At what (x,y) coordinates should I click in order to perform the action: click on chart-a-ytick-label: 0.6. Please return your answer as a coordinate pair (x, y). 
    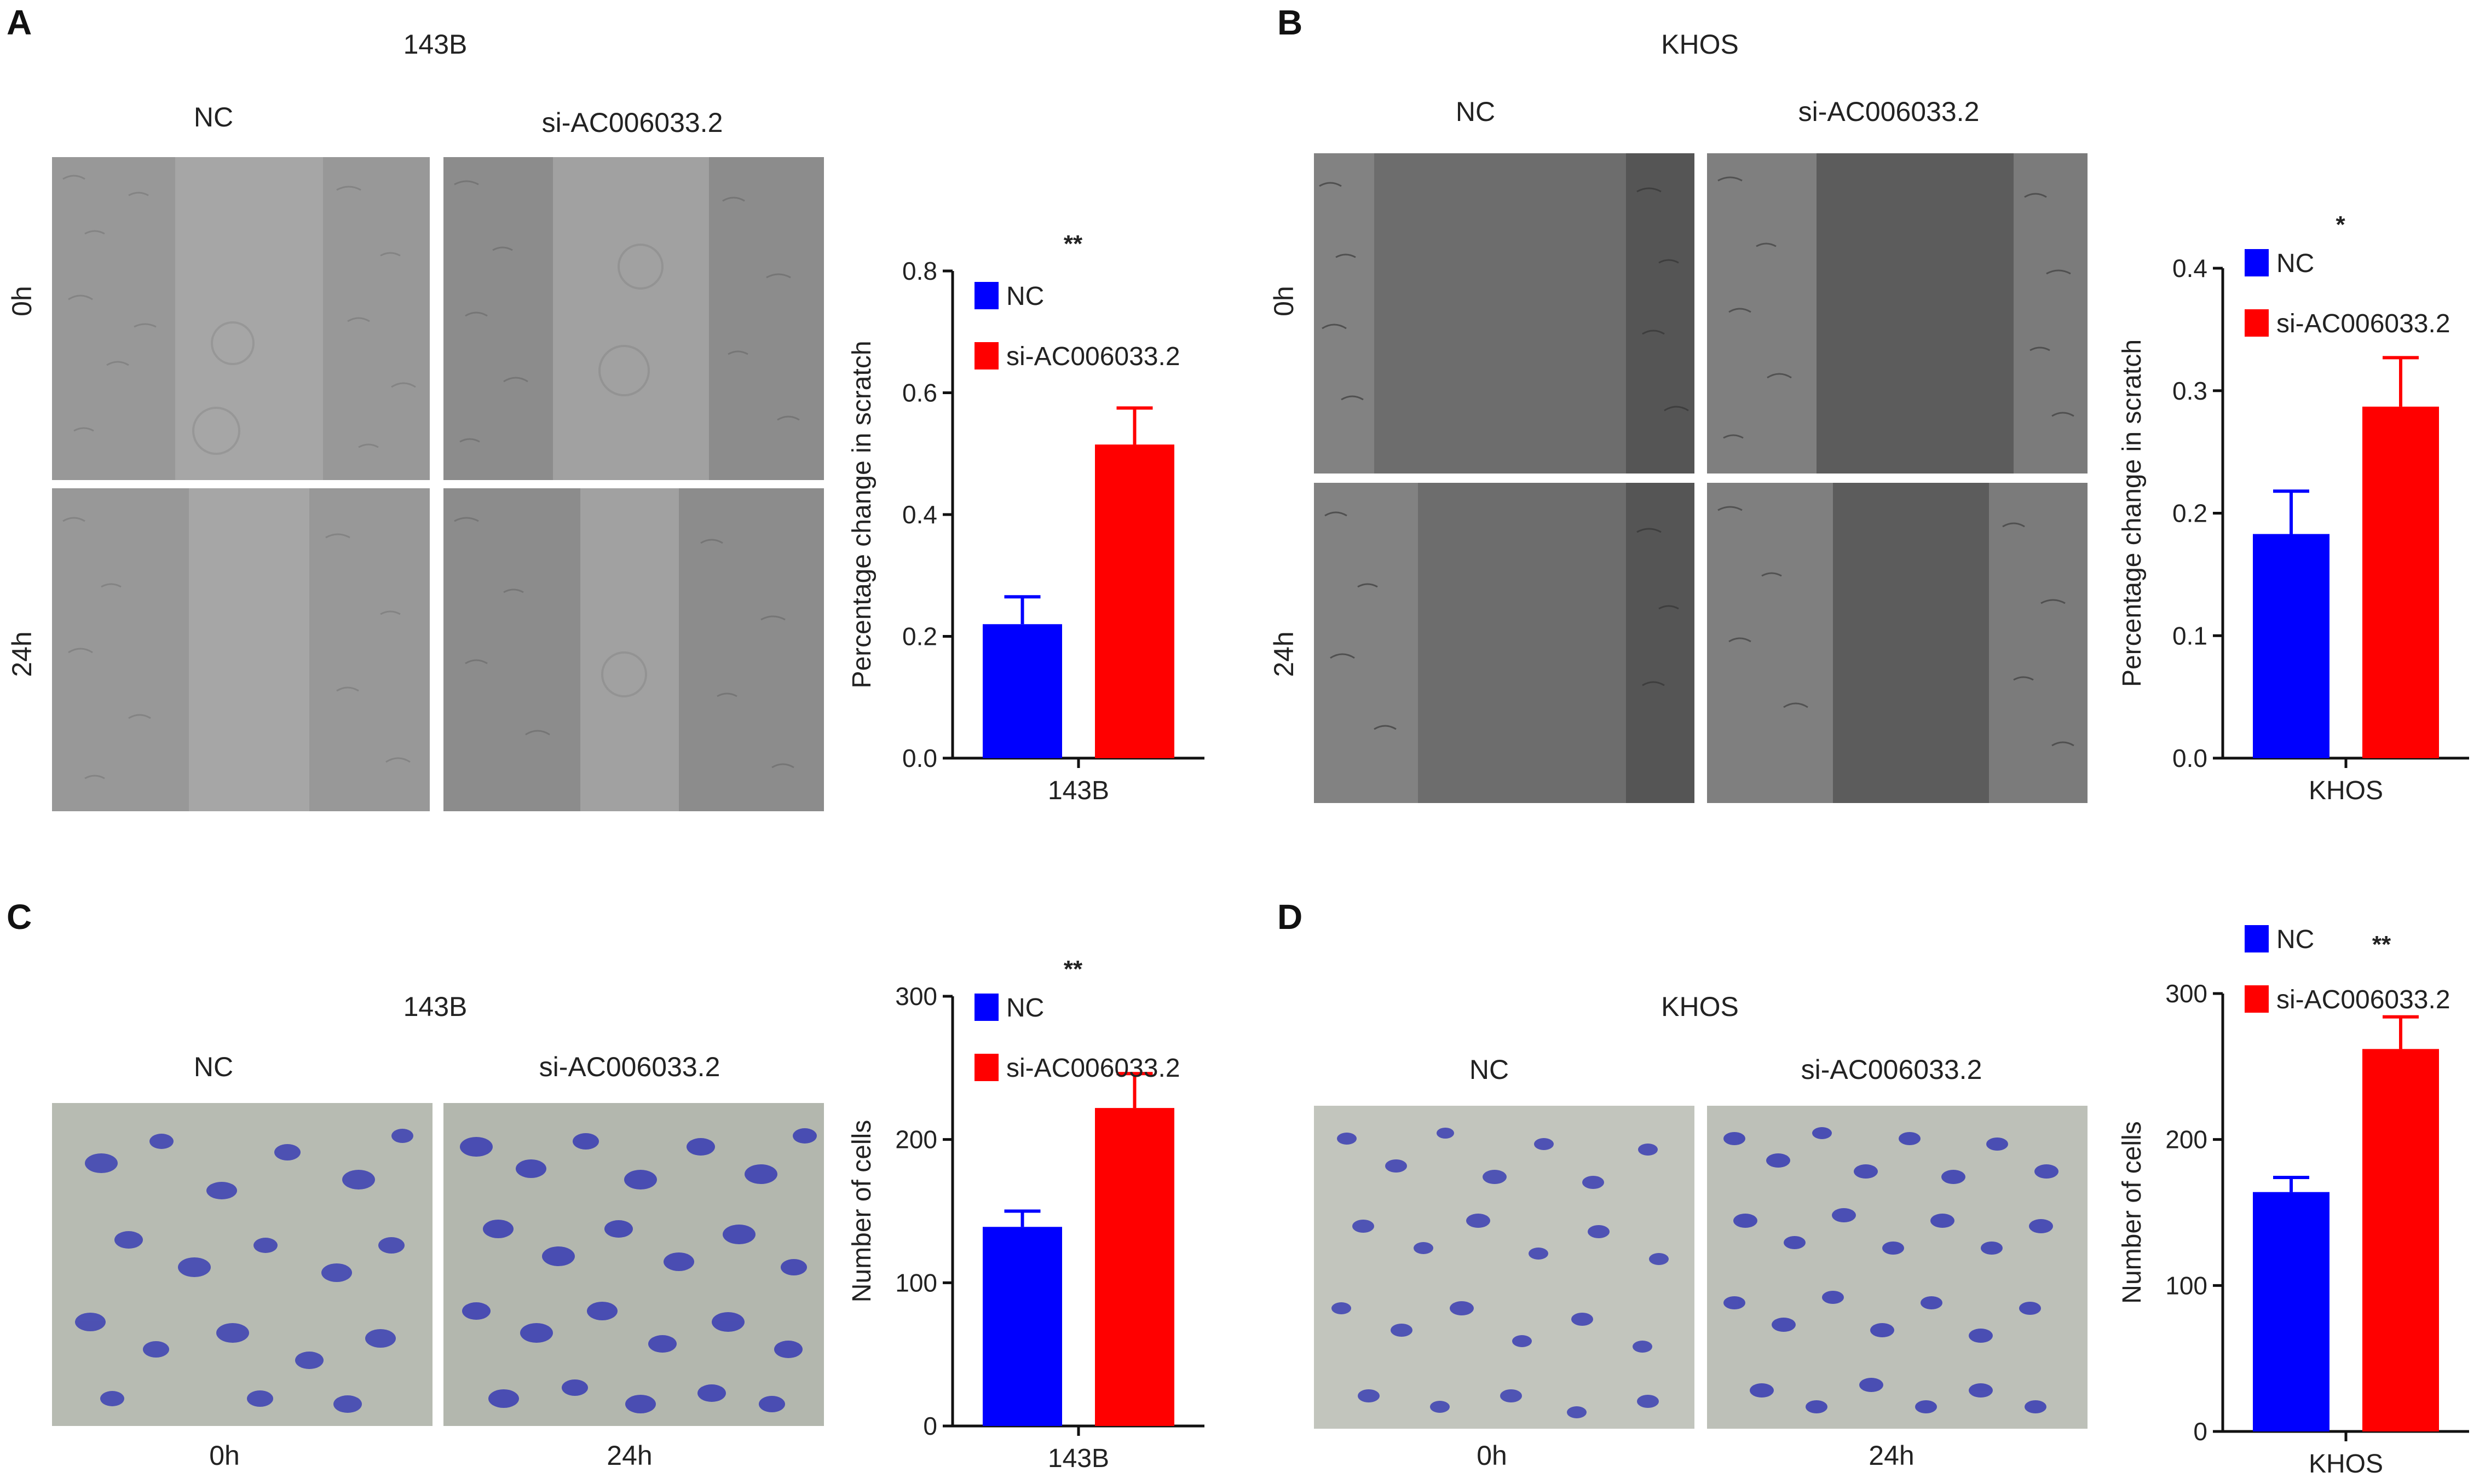
    Looking at the image, I should click on (919, 393).